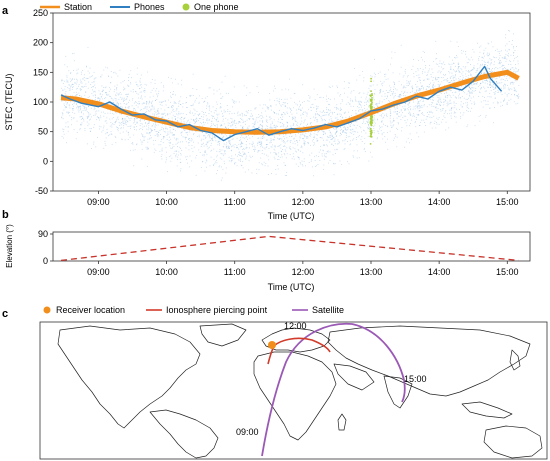  What do you see at coordinates (272, 345) in the screenshot?
I see `receiver-location-marker` at bounding box center [272, 345].